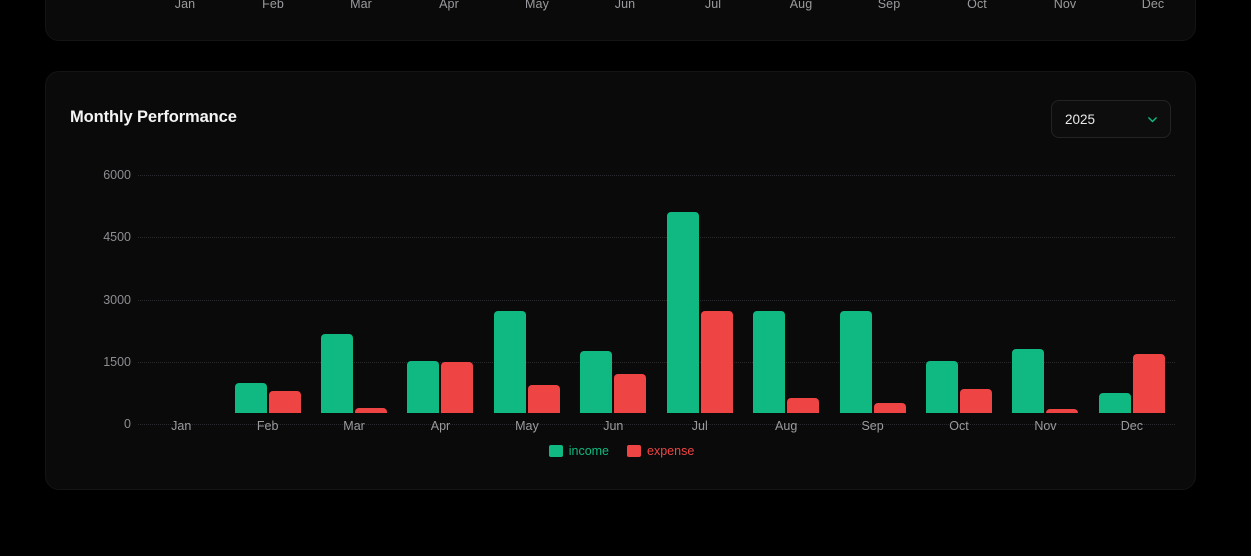 The image size is (1251, 556). Describe the element at coordinates (537, 5) in the screenshot. I see `previous-chart-x-label: May` at that location.